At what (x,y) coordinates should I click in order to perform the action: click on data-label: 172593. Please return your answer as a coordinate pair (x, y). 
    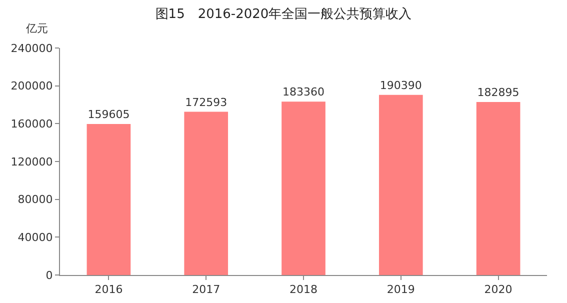
    Looking at the image, I should click on (206, 102).